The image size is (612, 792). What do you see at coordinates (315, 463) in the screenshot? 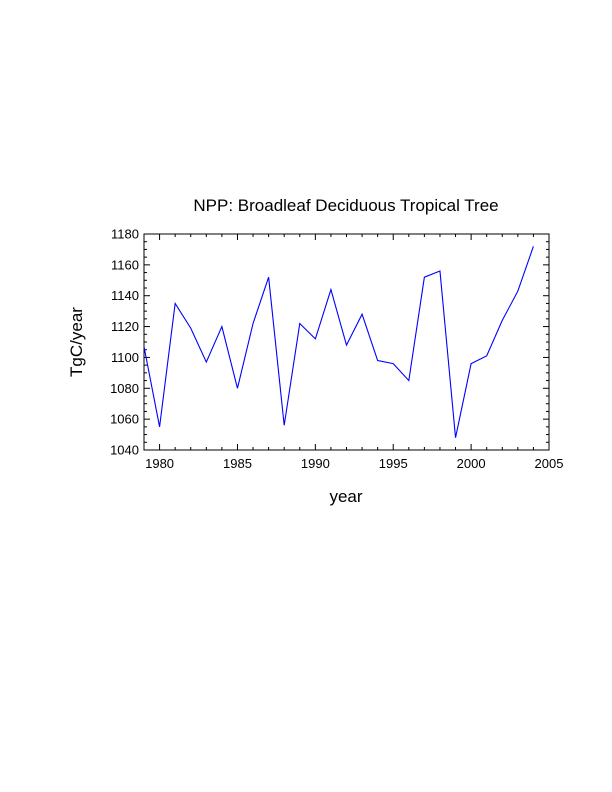
I see `x-tick-label: 1990` at bounding box center [315, 463].